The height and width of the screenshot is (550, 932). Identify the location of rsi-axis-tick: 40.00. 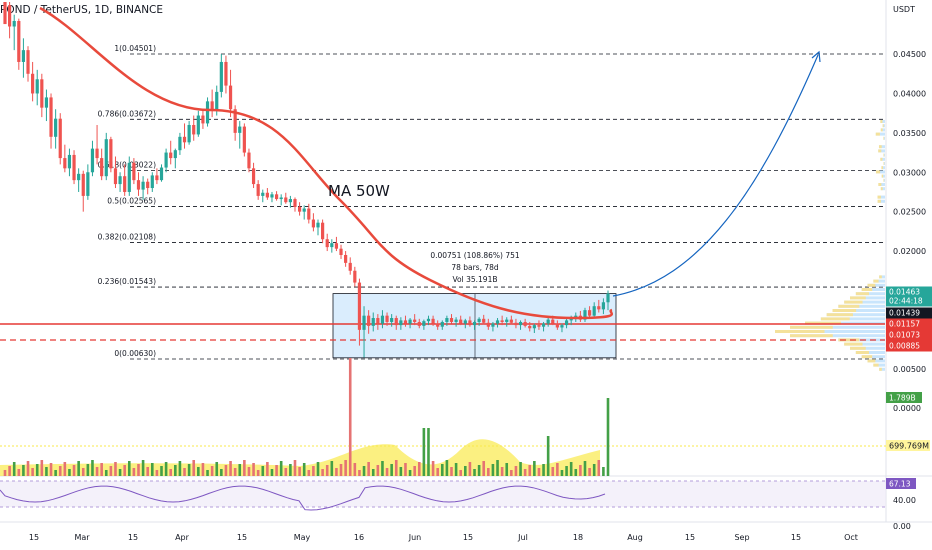
(904, 500).